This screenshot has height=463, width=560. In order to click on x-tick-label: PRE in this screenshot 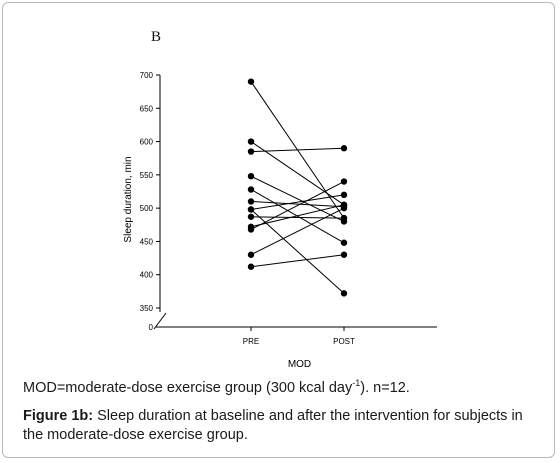, I will do `click(251, 341)`.